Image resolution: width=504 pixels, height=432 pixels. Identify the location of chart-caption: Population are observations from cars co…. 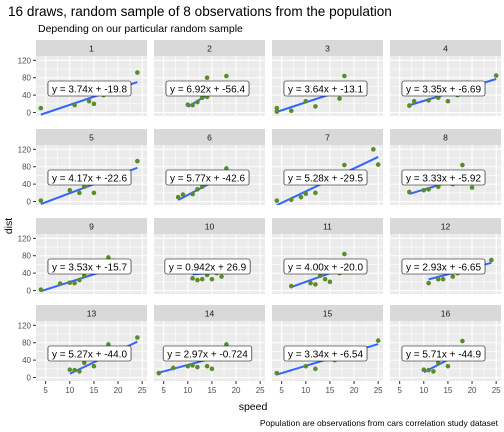
(379, 423).